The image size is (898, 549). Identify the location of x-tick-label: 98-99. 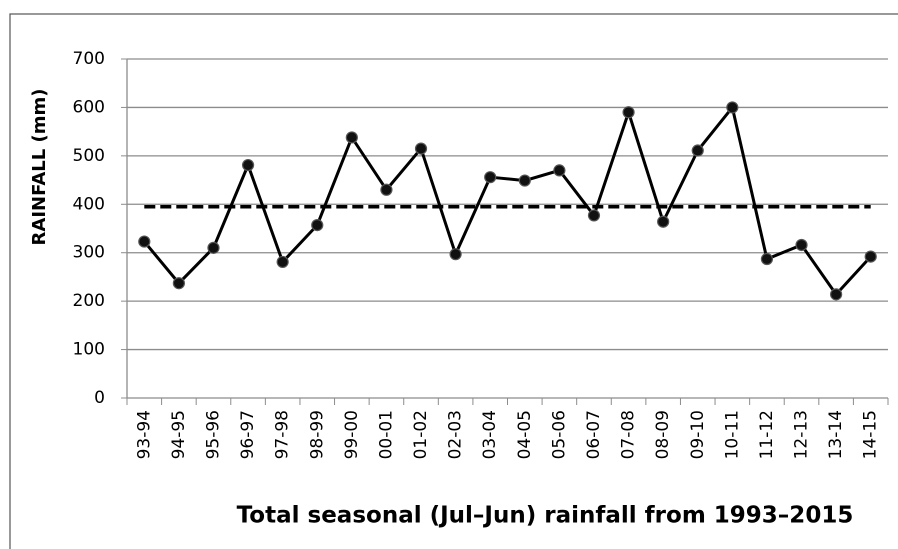
(317, 434).